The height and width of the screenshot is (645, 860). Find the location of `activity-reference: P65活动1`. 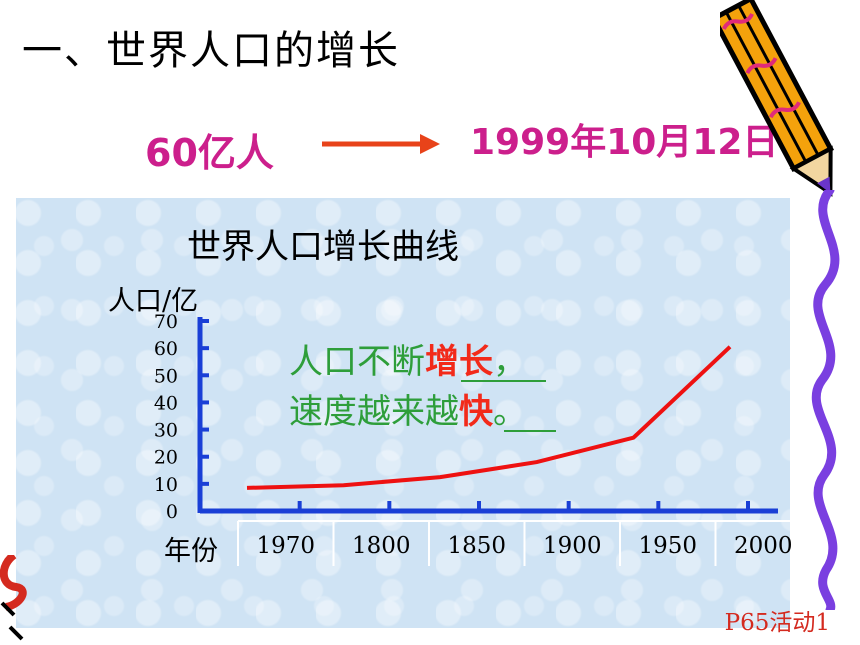

activity-reference: P65活动1 is located at coordinates (777, 623).